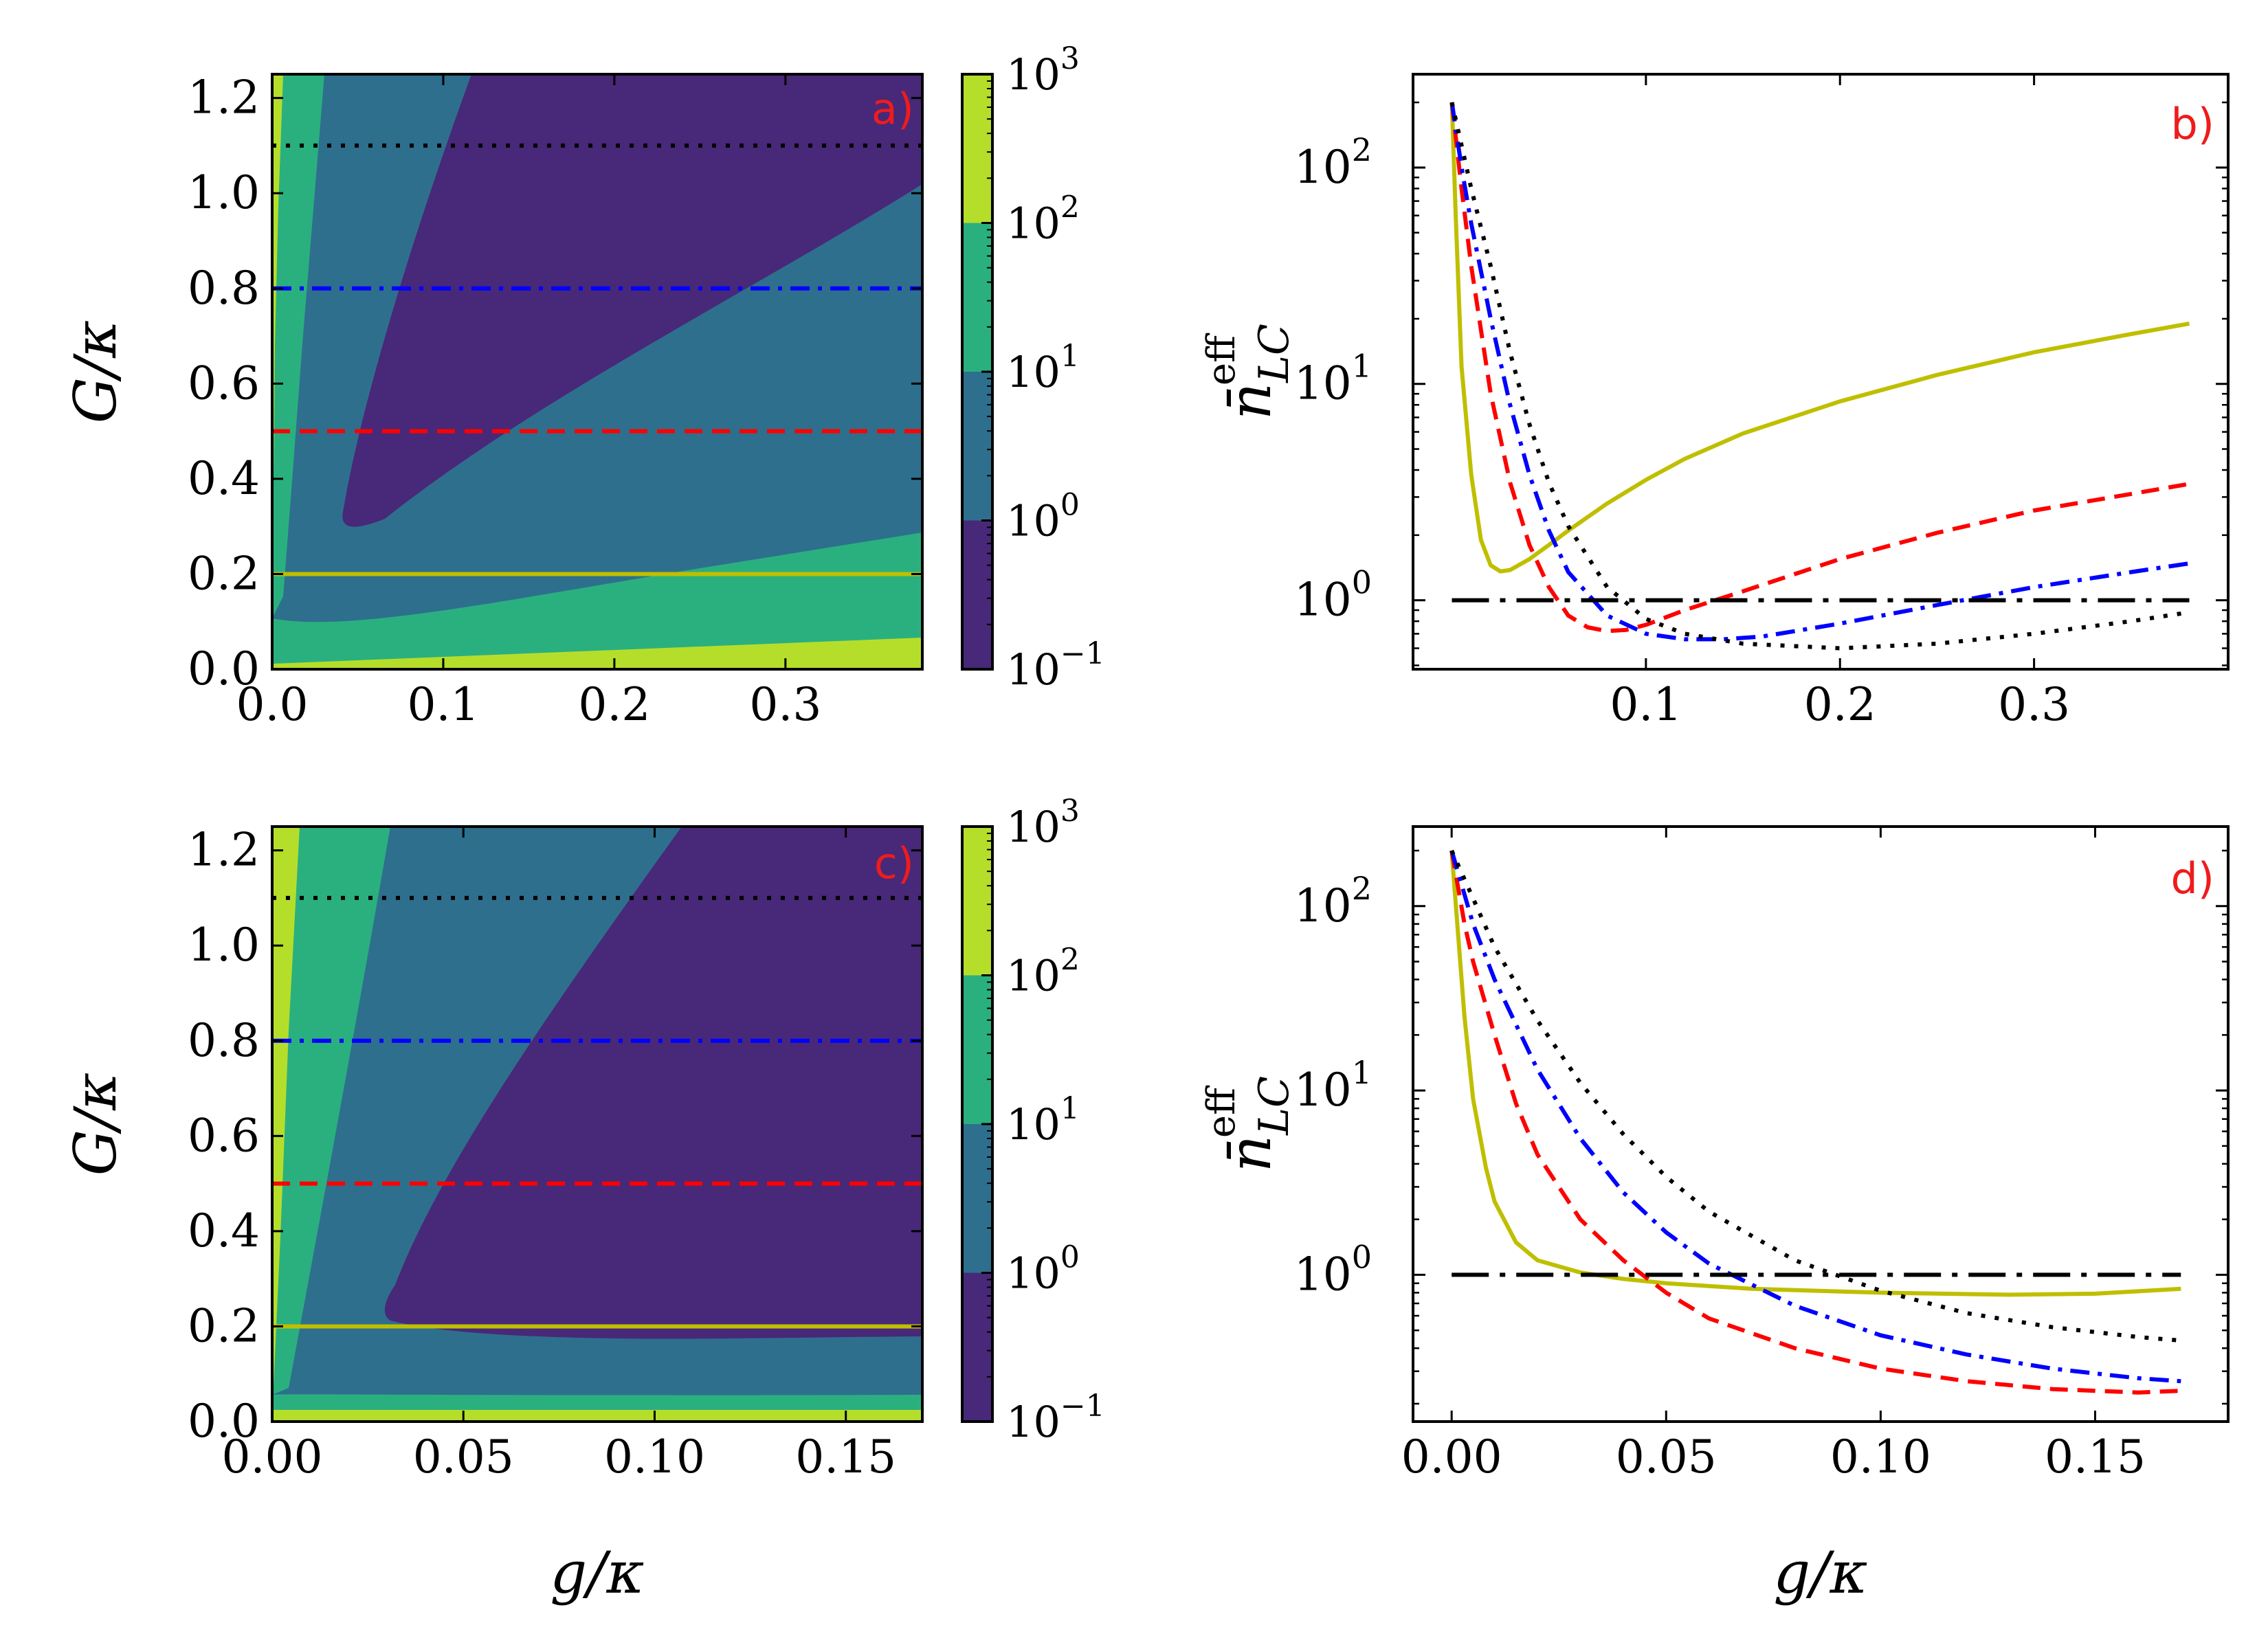 The image size is (2268, 1649). Describe the element at coordinates (277, 346) in the screenshot. I see `band-a-1e2-left` at that location.